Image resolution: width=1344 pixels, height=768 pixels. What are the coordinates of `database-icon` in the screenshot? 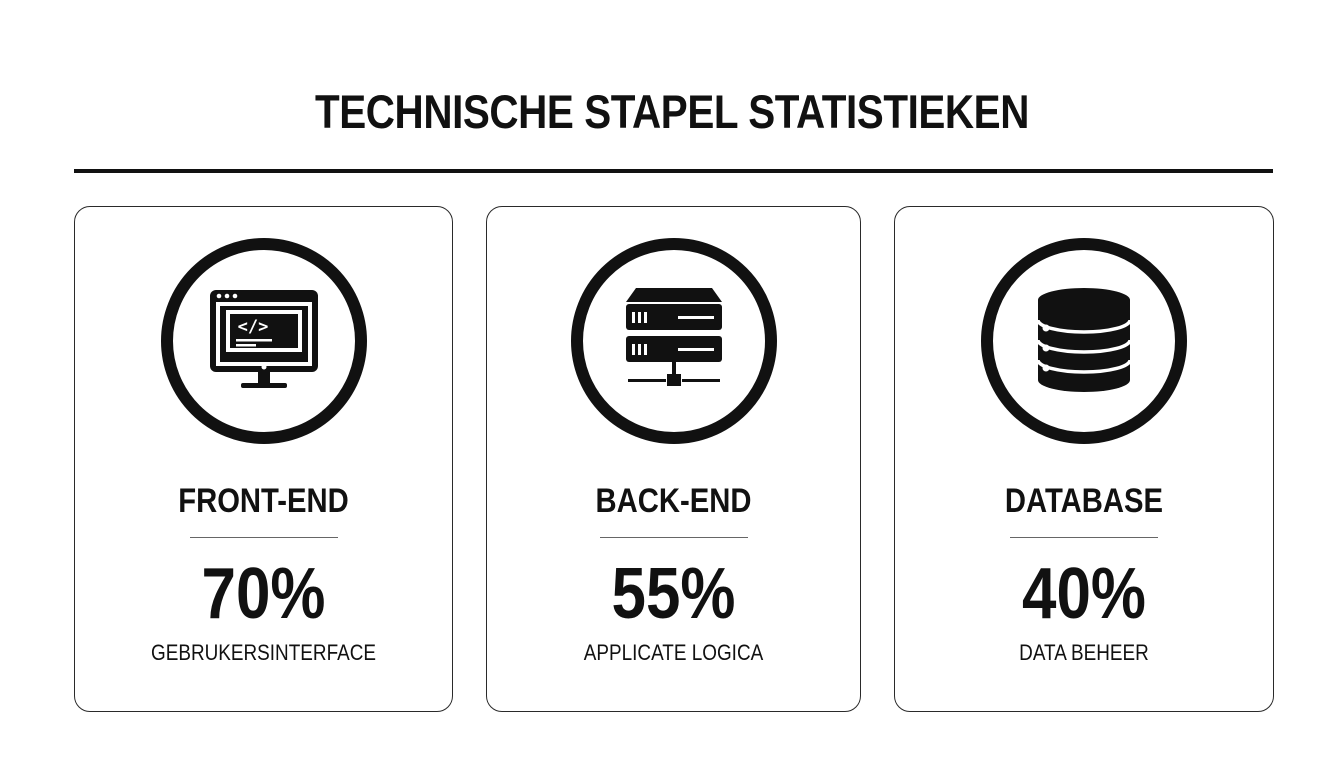 It's located at (1084, 340).